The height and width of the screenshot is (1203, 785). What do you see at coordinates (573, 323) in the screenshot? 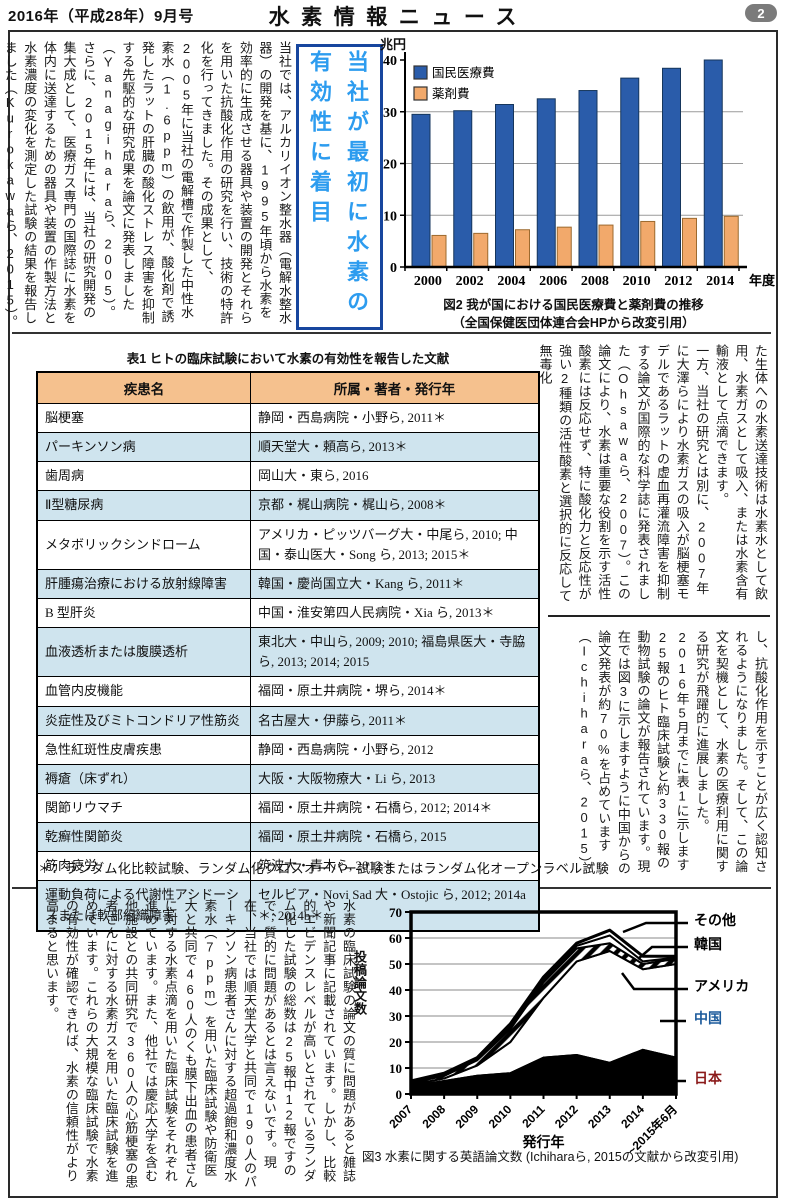
I see `fig2-caption-line2: （全国保健医団体連合会HPから改変引用）` at bounding box center [573, 323].